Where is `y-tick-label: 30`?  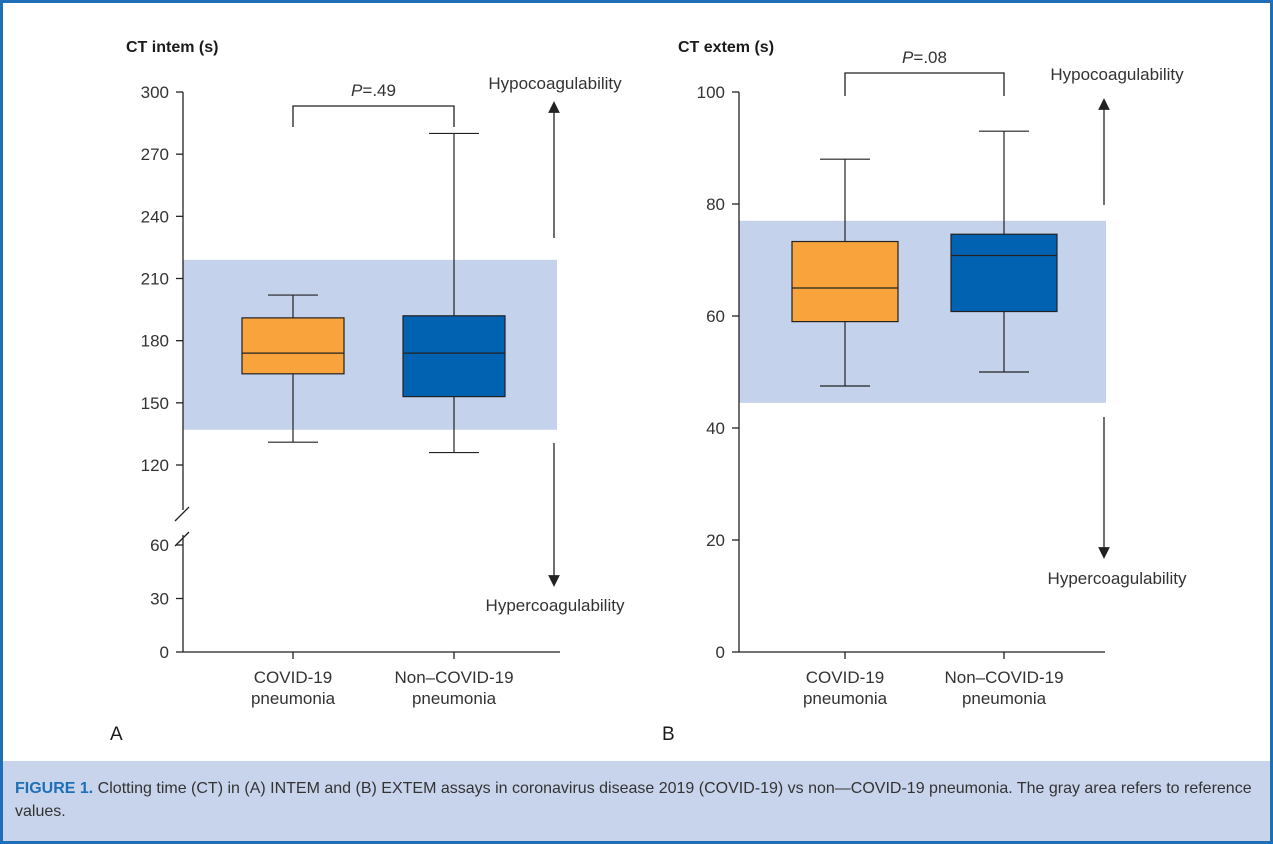
y-tick-label: 30 is located at coordinates (159, 599).